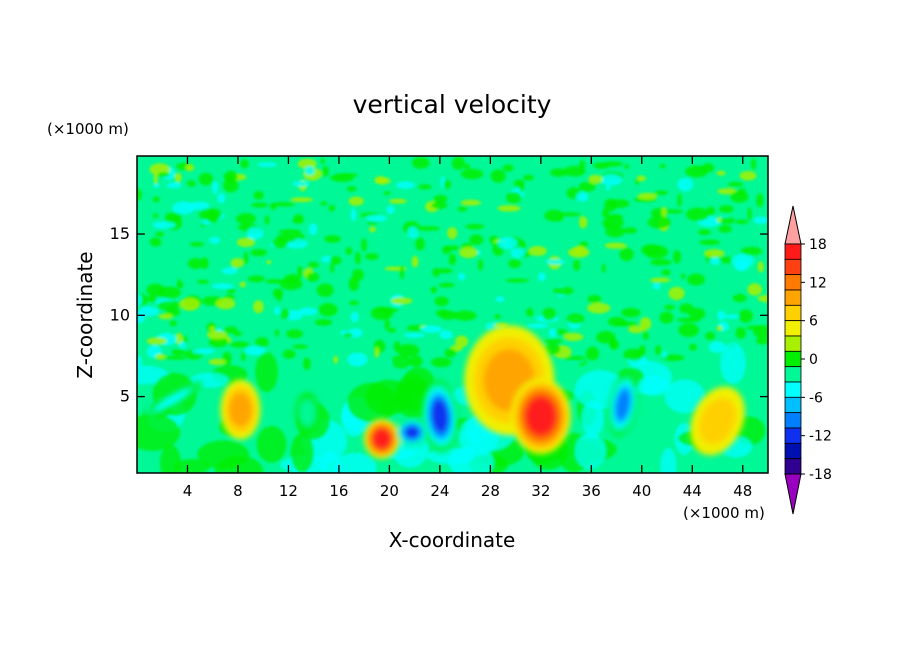  What do you see at coordinates (439, 491) in the screenshot?
I see `x-tick-label: 24` at bounding box center [439, 491].